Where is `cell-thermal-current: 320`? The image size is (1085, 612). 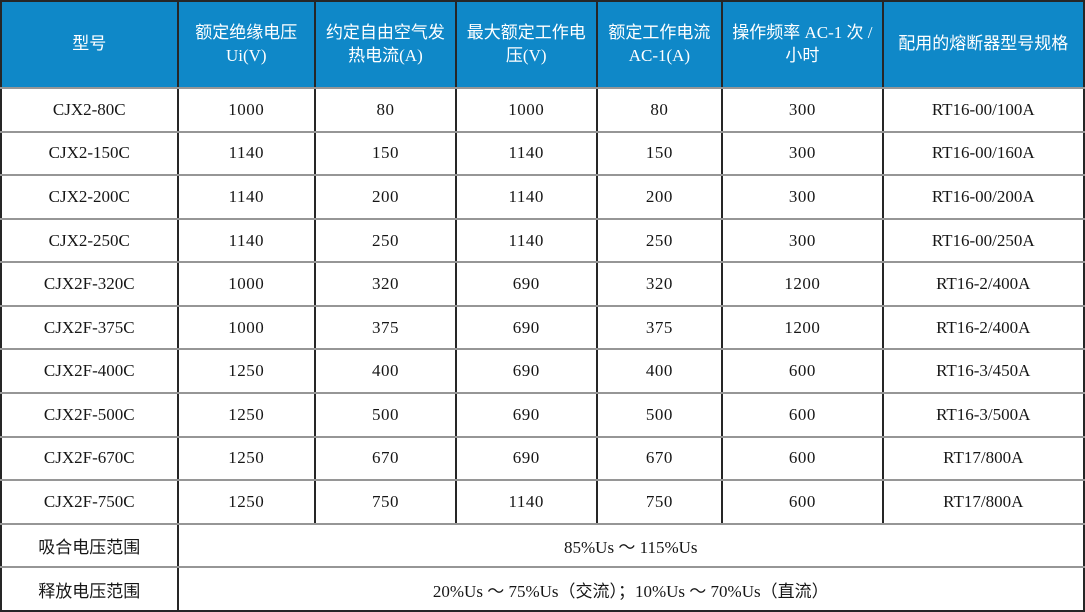 cell-thermal-current: 320 is located at coordinates (385, 284).